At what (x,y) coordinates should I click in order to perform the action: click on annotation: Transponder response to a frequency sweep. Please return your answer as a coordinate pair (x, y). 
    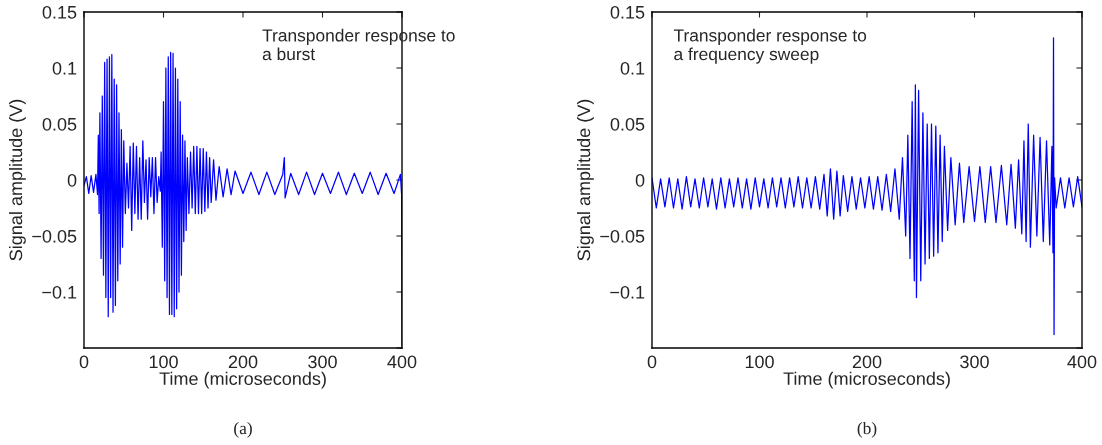
    Looking at the image, I should click on (770, 46).